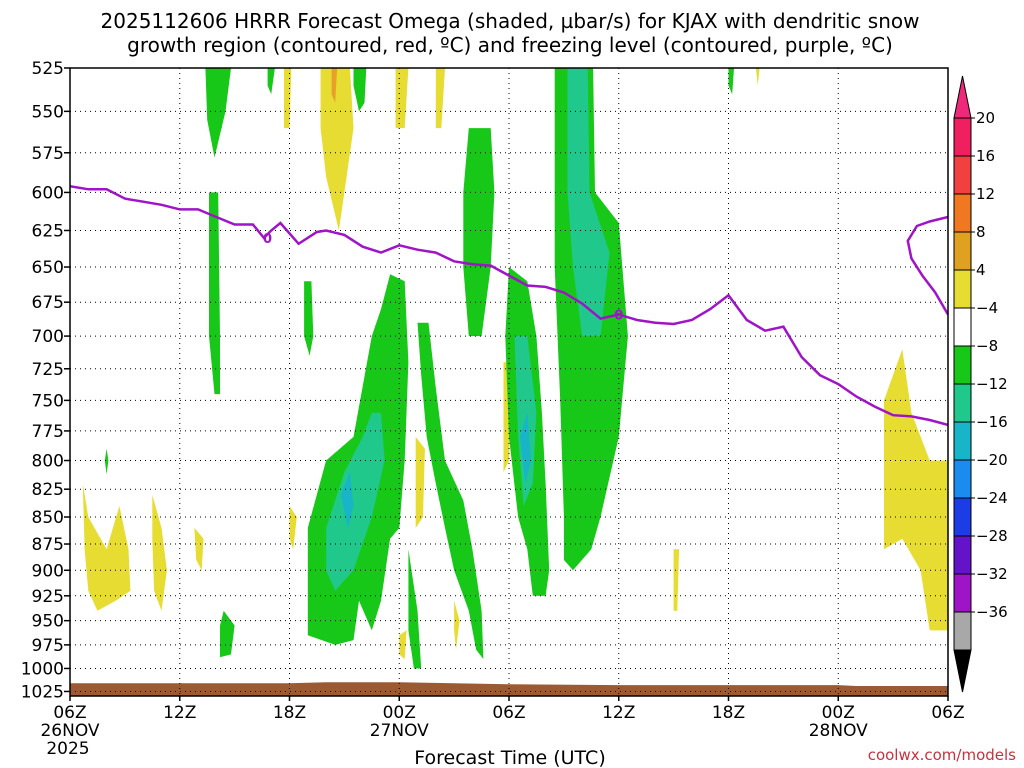 This screenshot has height=768, width=1024. Describe the element at coordinates (48, 112) in the screenshot. I see `y-tick-label: 550` at that location.